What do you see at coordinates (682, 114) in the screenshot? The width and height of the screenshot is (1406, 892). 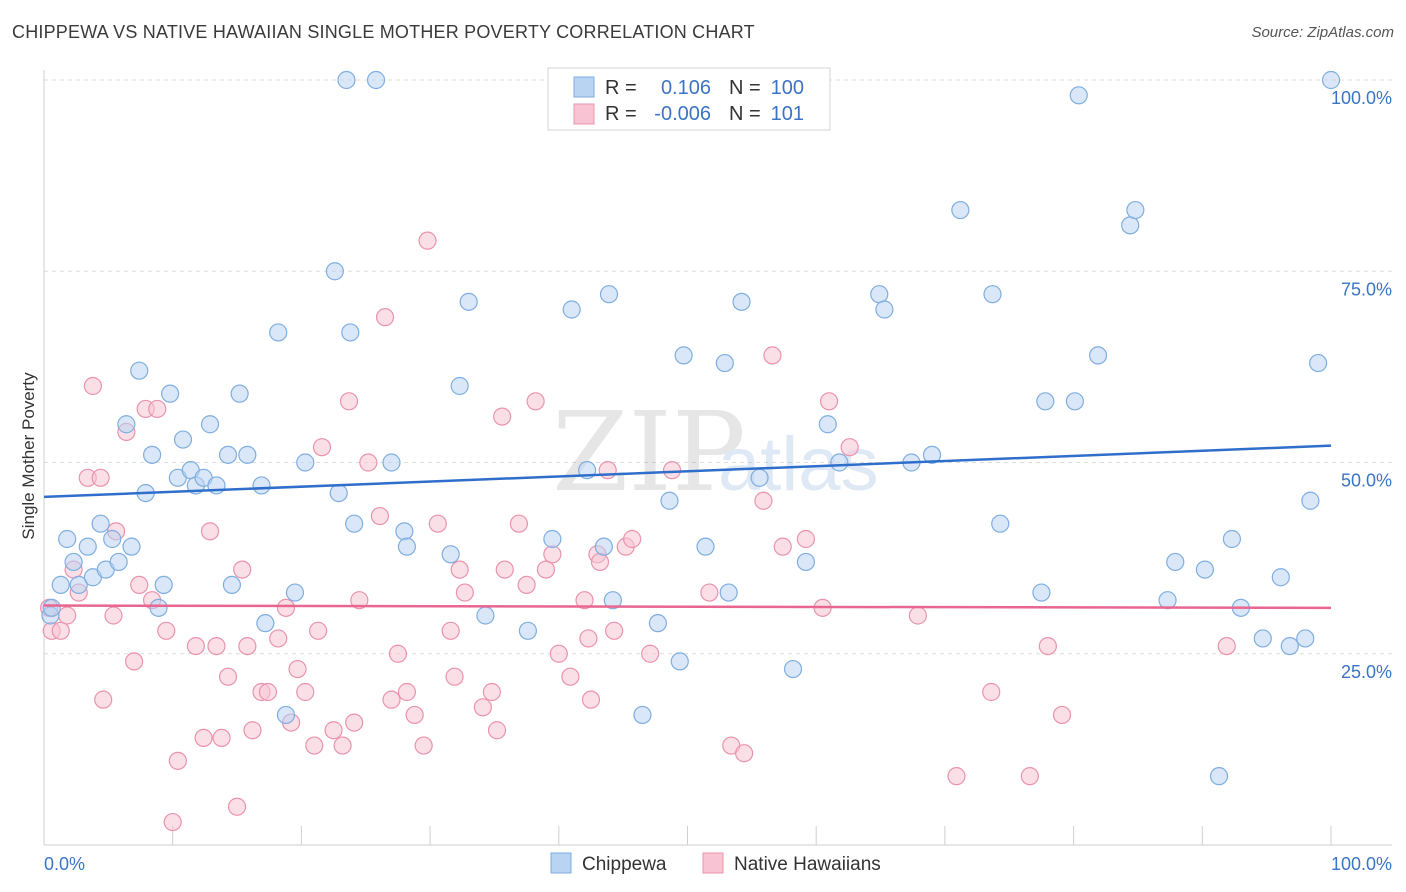 I see `hawaiian-r-value: -0.006` at bounding box center [682, 114].